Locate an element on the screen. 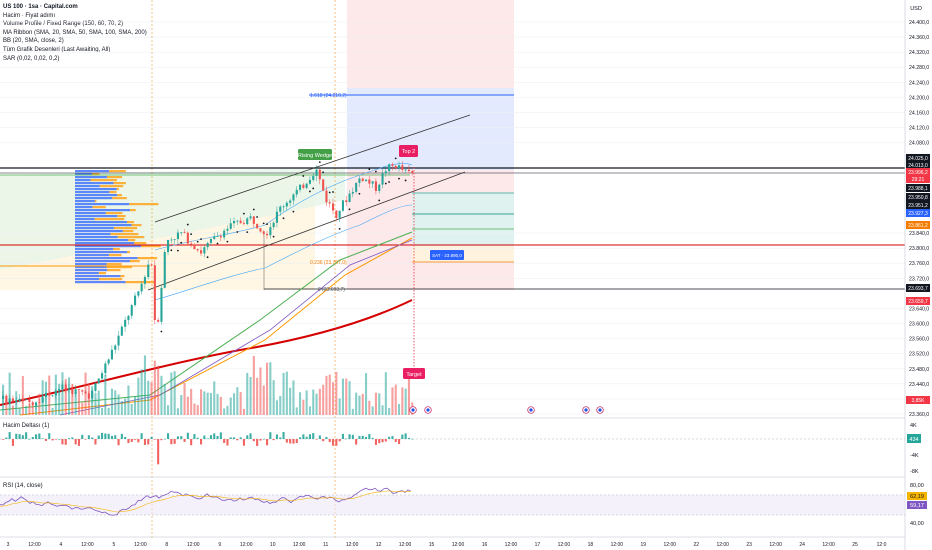 The image size is (932, 550). time-tick-label: 10 is located at coordinates (273, 545).